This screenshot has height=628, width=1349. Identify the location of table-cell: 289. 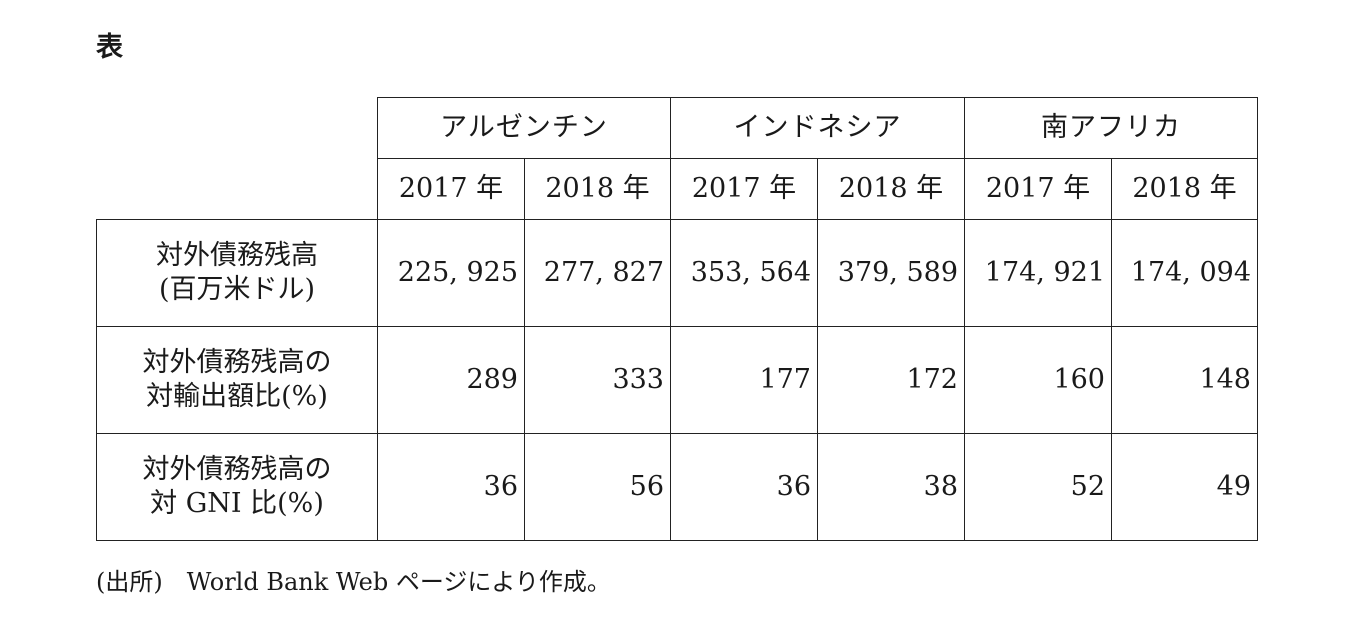
(451, 380).